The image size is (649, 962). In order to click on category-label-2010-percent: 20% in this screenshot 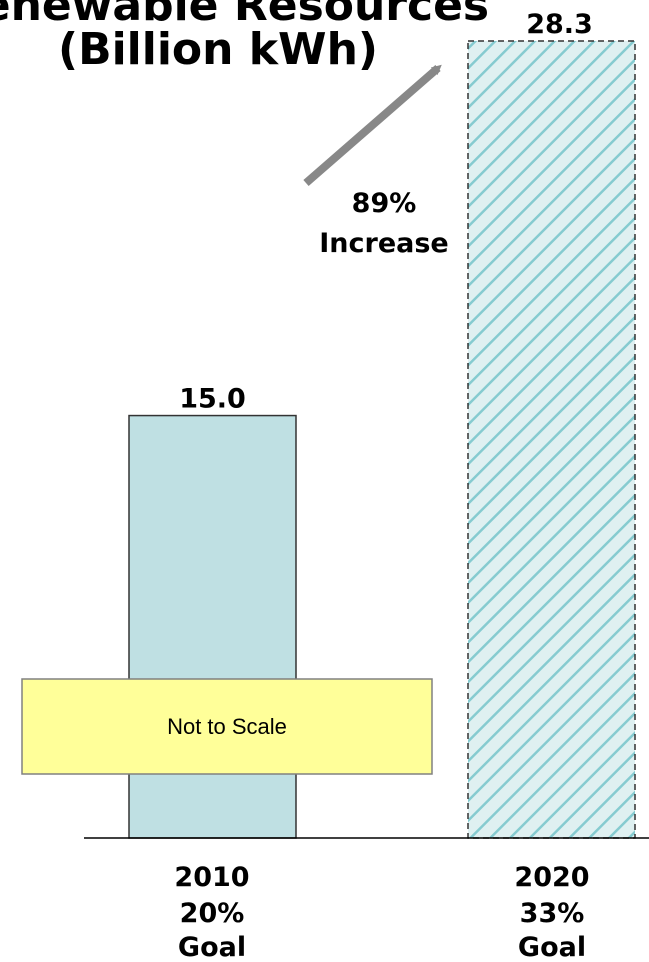, I will do `click(212, 913)`.